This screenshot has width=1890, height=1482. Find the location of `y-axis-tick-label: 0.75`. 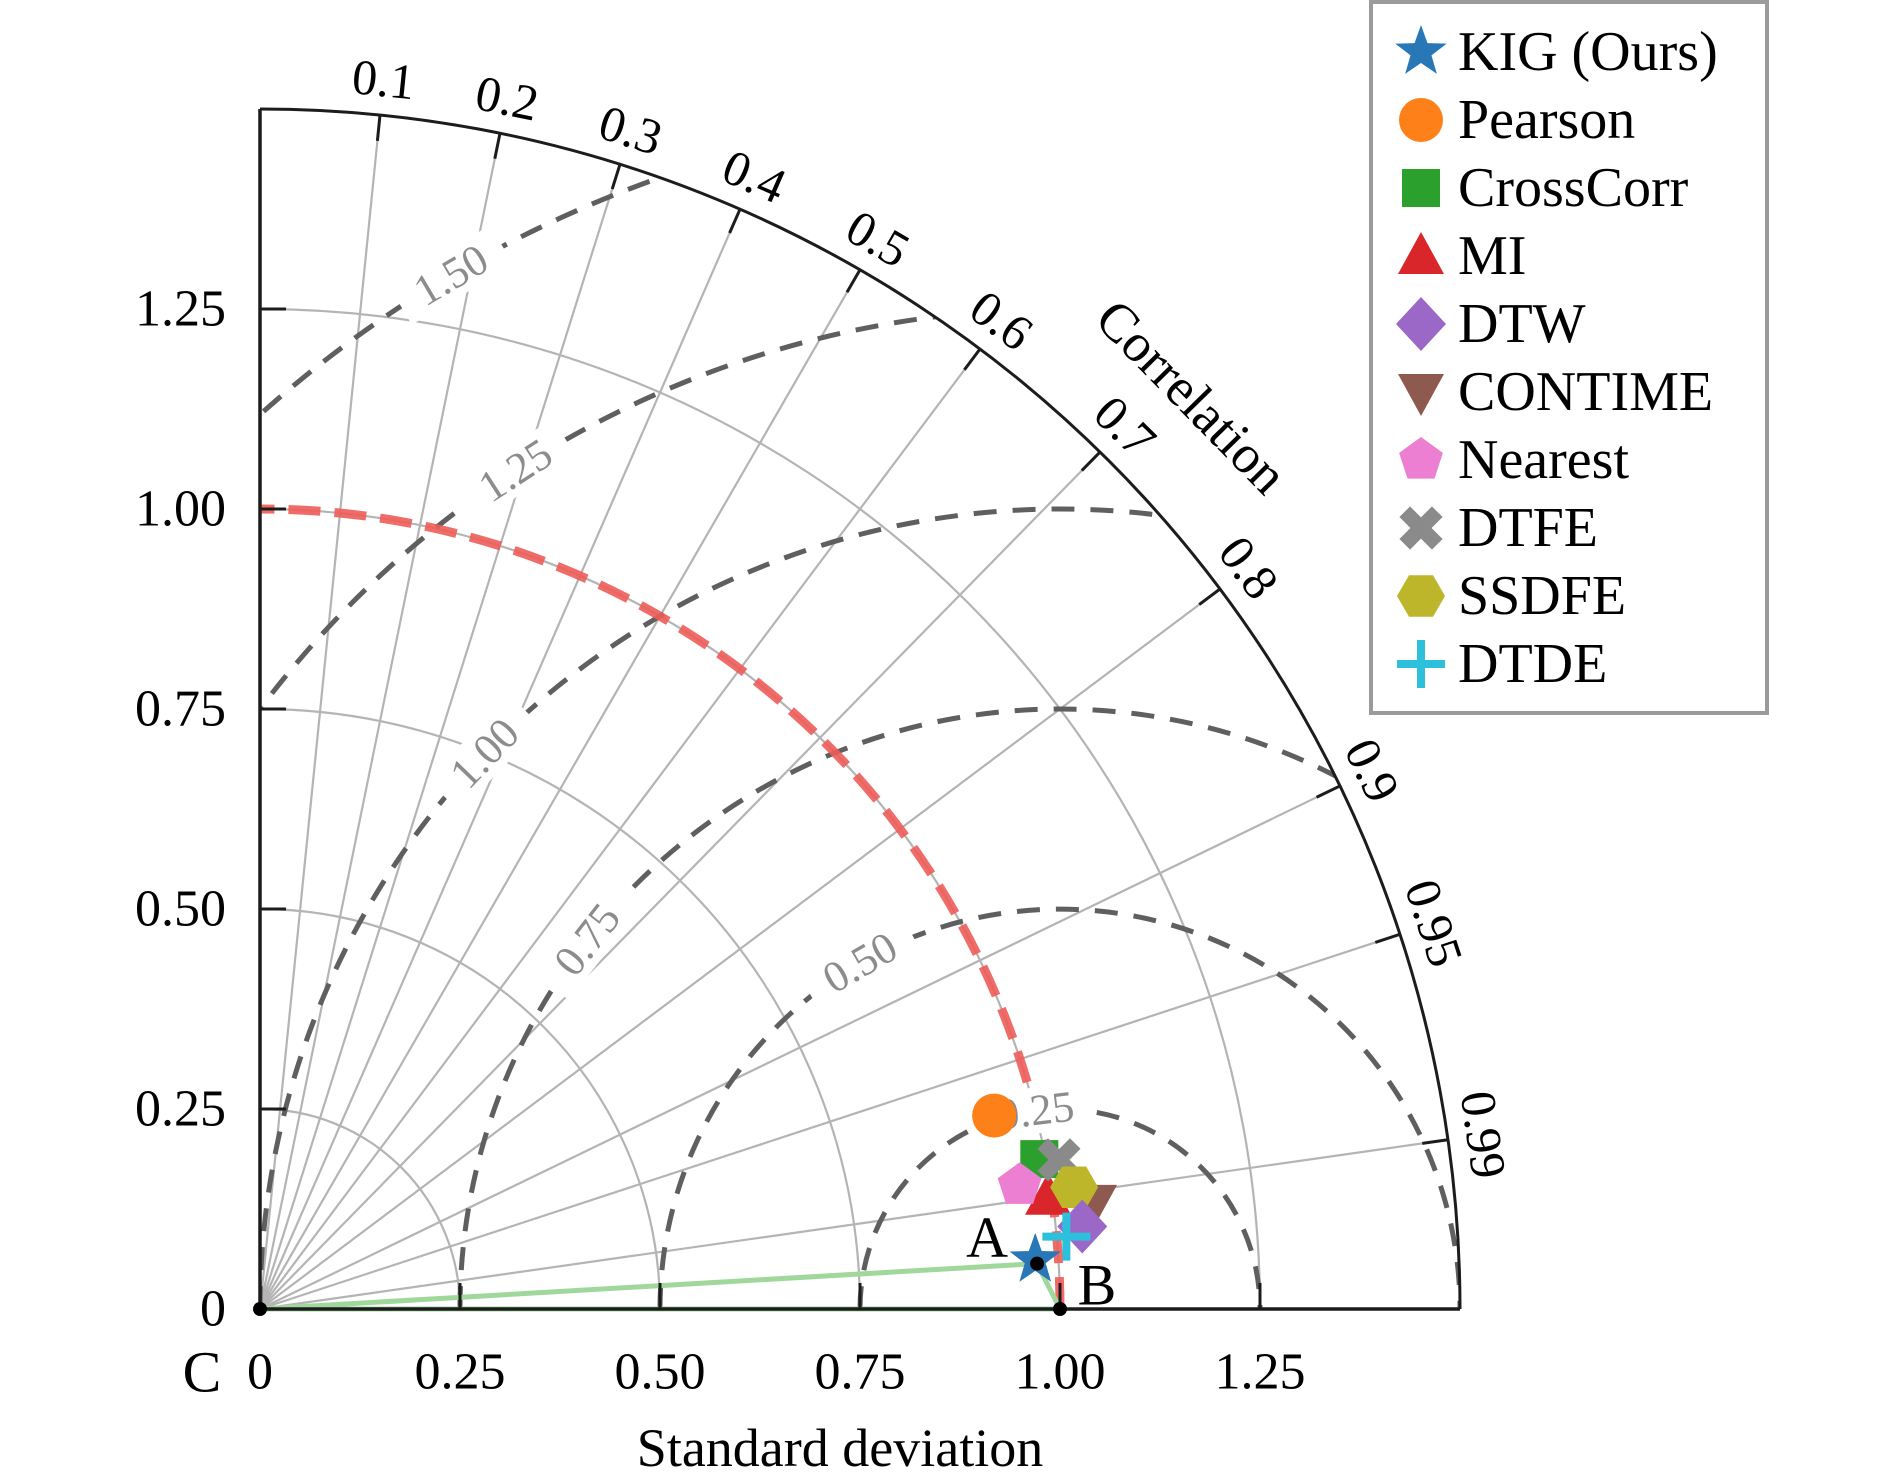

y-axis-tick-label: 0.75 is located at coordinates (180, 709).